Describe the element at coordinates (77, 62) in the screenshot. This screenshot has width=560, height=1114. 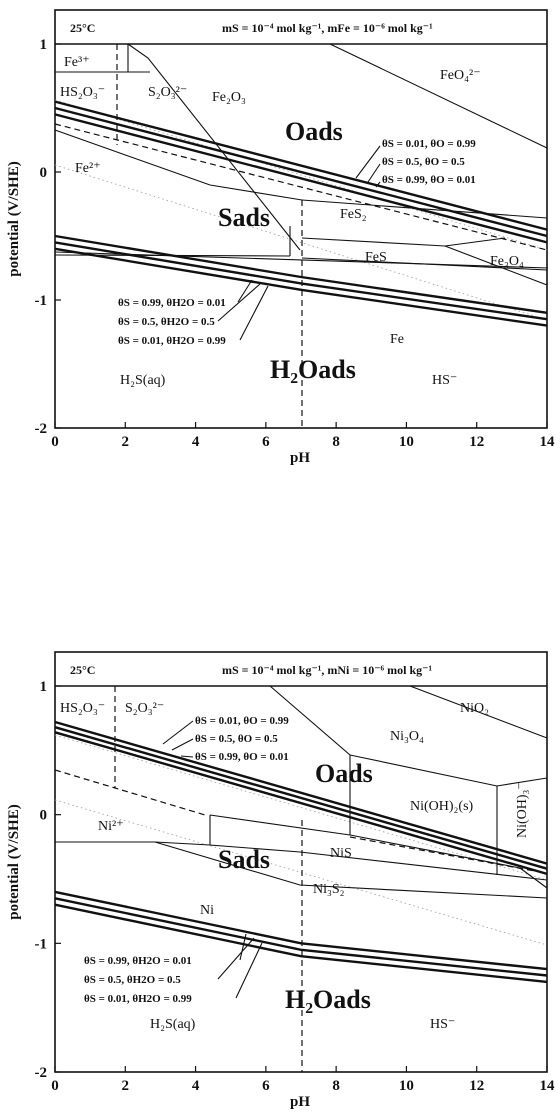
I see `fe3-label: Fe³⁺` at that location.